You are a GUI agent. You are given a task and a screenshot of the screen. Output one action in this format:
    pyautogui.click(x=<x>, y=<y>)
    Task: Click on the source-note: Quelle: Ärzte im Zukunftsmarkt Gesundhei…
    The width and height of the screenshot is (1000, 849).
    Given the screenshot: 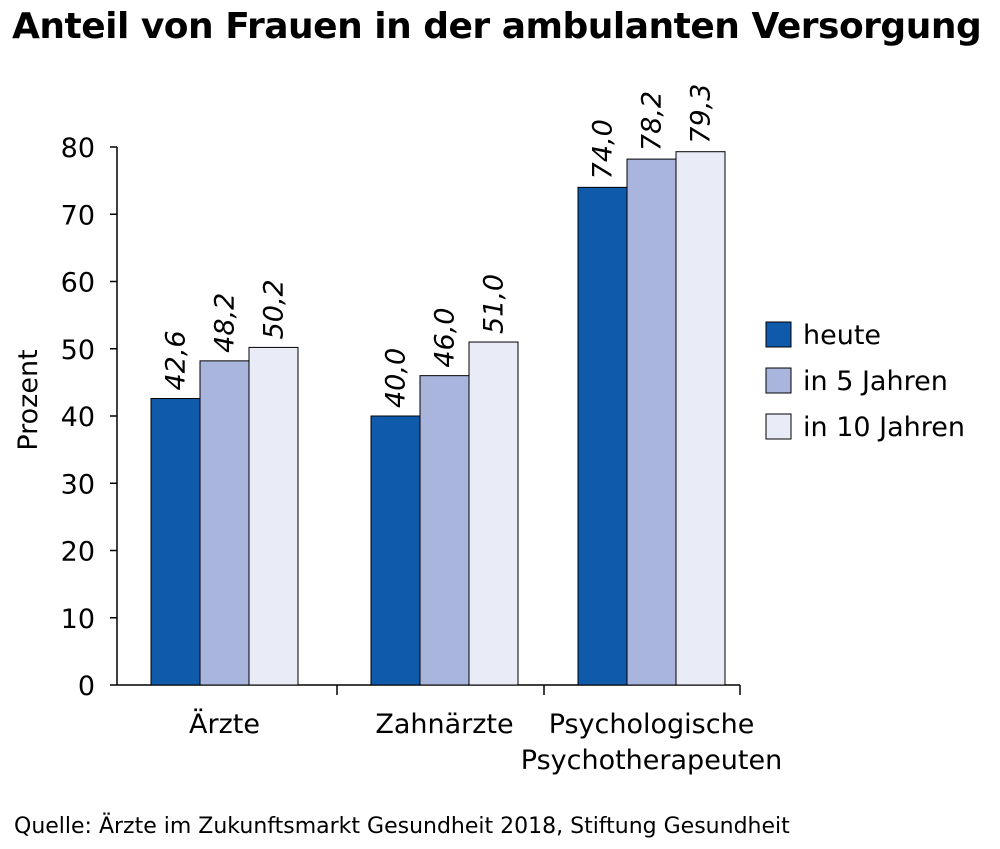 What is the action you would take?
    pyautogui.click(x=402, y=826)
    